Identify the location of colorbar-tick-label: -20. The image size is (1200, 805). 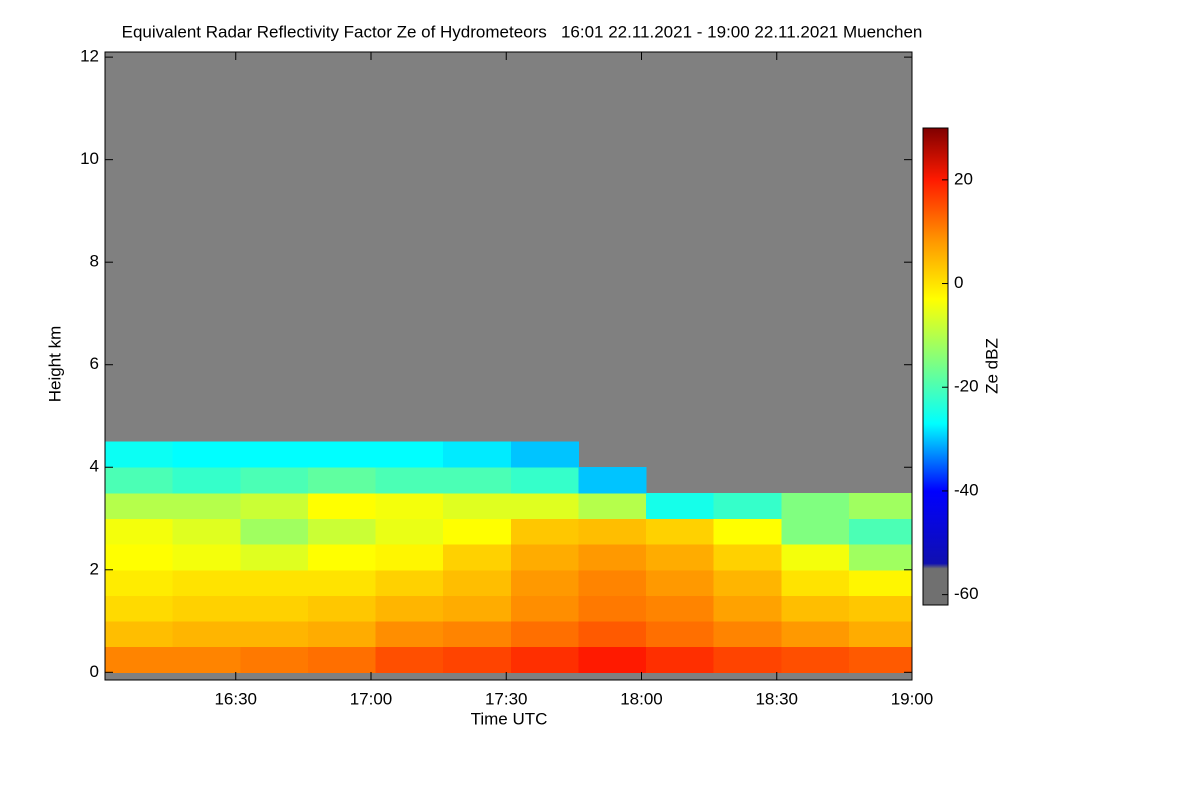
(966, 386).